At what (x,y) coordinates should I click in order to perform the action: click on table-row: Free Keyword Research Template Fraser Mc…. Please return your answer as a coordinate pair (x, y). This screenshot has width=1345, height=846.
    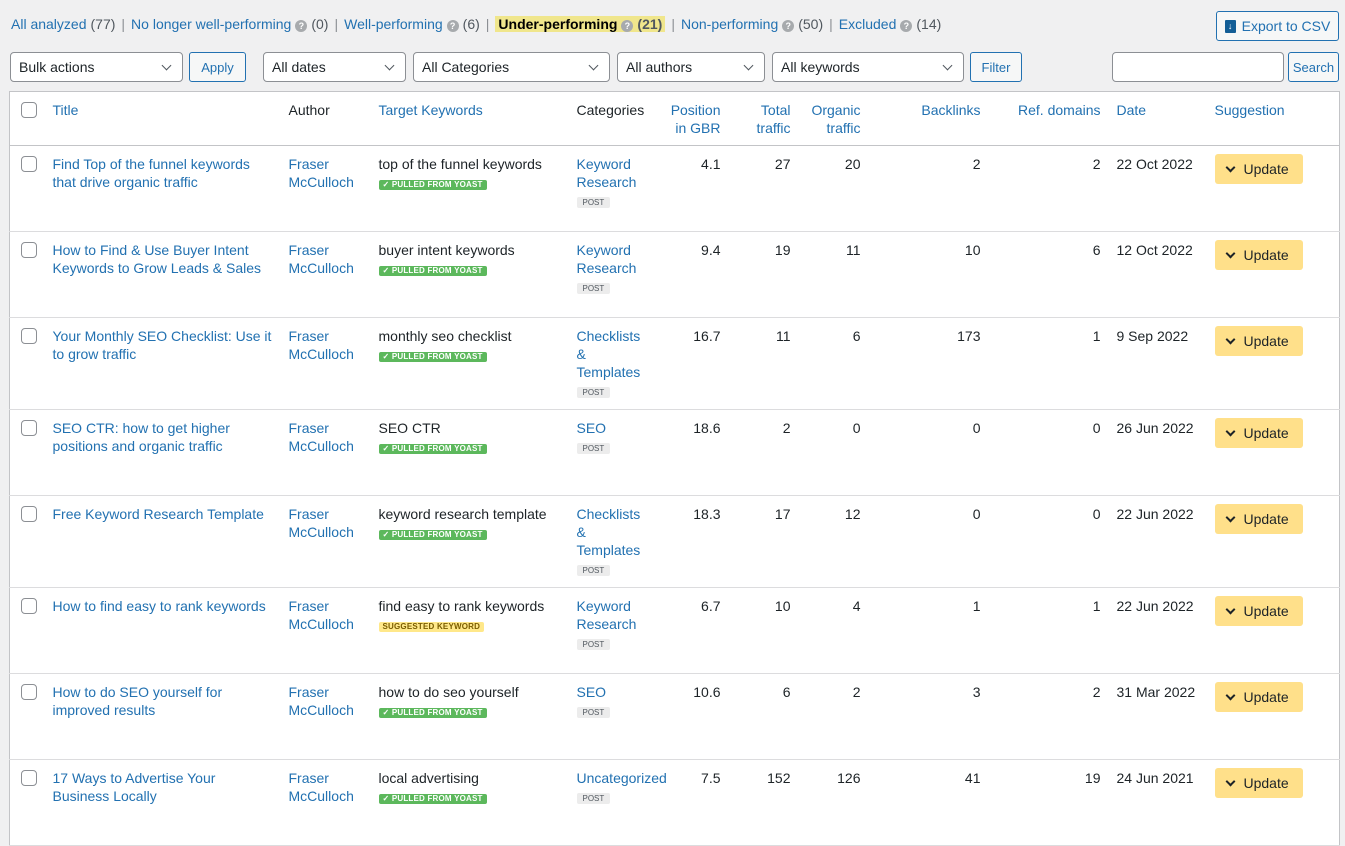
    Looking at the image, I should click on (674, 541).